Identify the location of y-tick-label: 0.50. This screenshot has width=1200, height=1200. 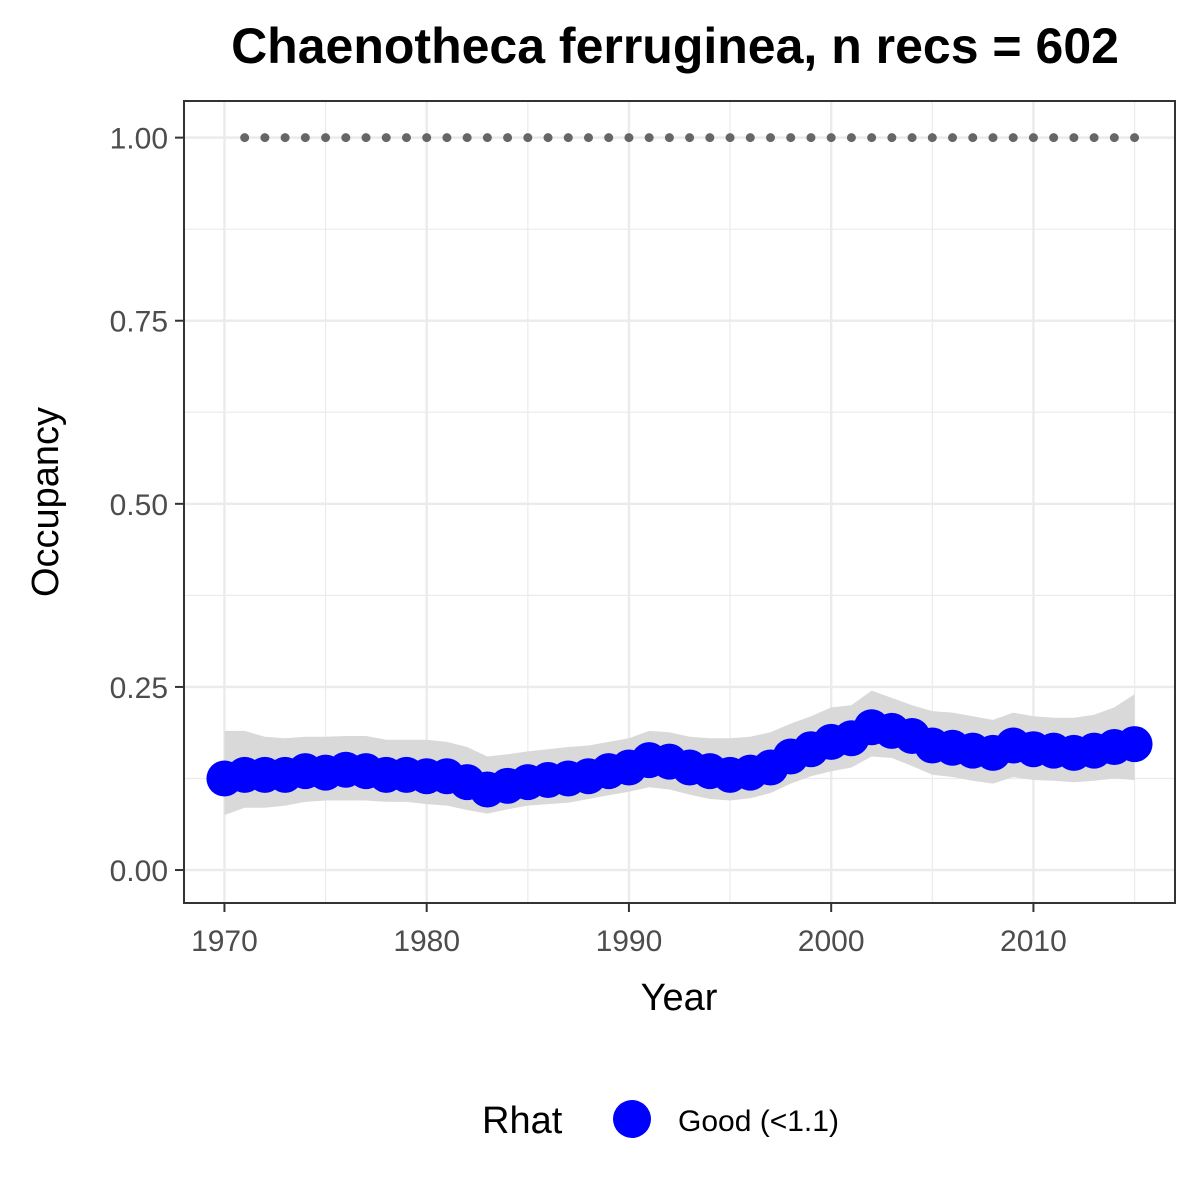
(139, 505).